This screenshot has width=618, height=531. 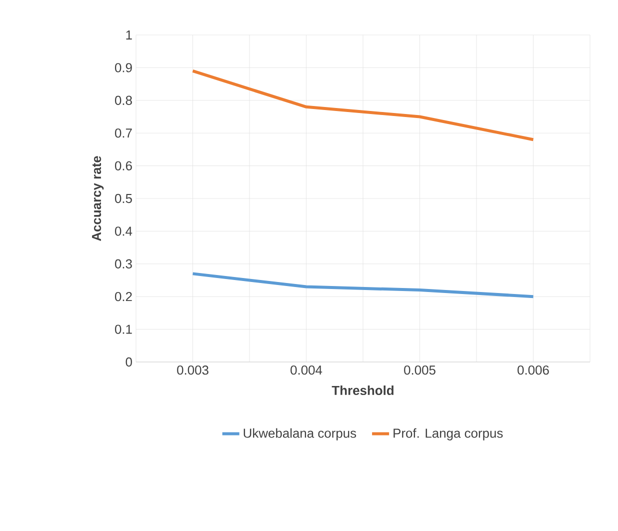 What do you see at coordinates (420, 370) in the screenshot?
I see `x-tick-label: 0.005` at bounding box center [420, 370].